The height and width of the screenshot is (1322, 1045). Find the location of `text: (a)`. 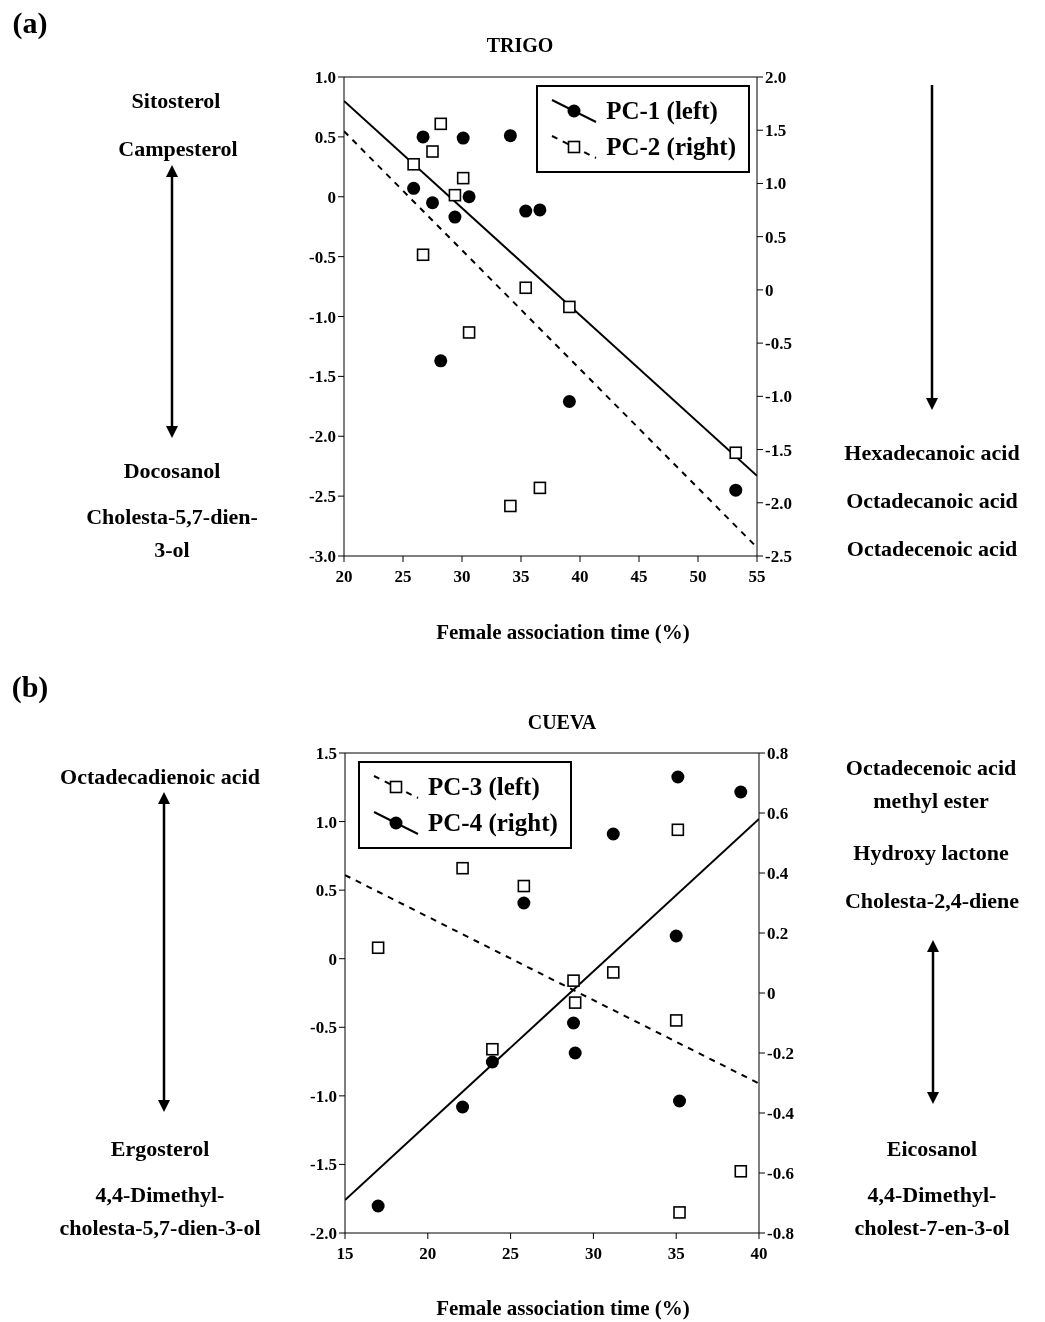

text: (a) is located at coordinates (30, 22).